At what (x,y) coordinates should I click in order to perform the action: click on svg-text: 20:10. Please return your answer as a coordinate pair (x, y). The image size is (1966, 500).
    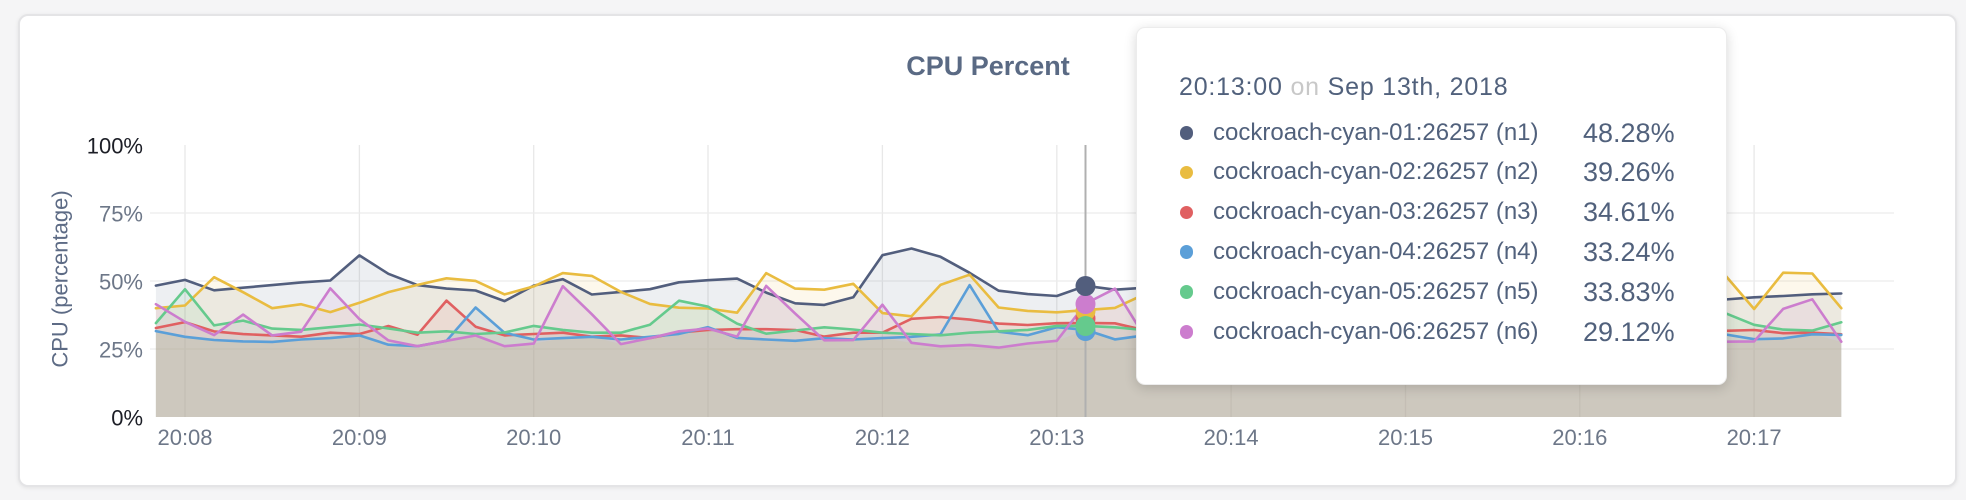
    Looking at the image, I should click on (533, 437).